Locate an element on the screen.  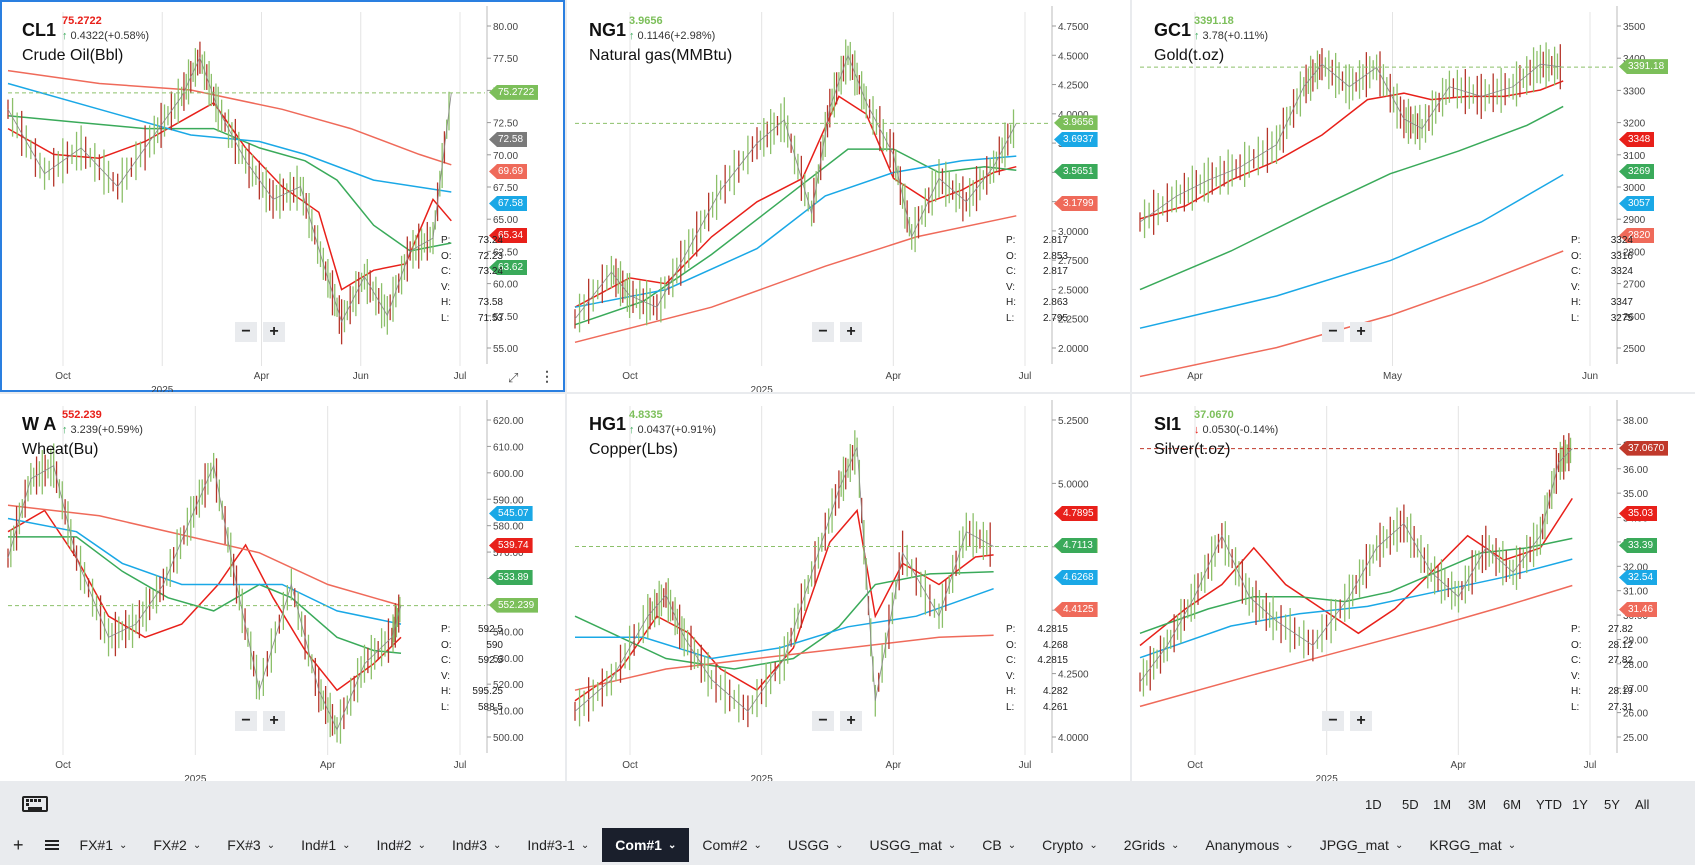
y-tick-label: 510.00 is located at coordinates (508, 712).